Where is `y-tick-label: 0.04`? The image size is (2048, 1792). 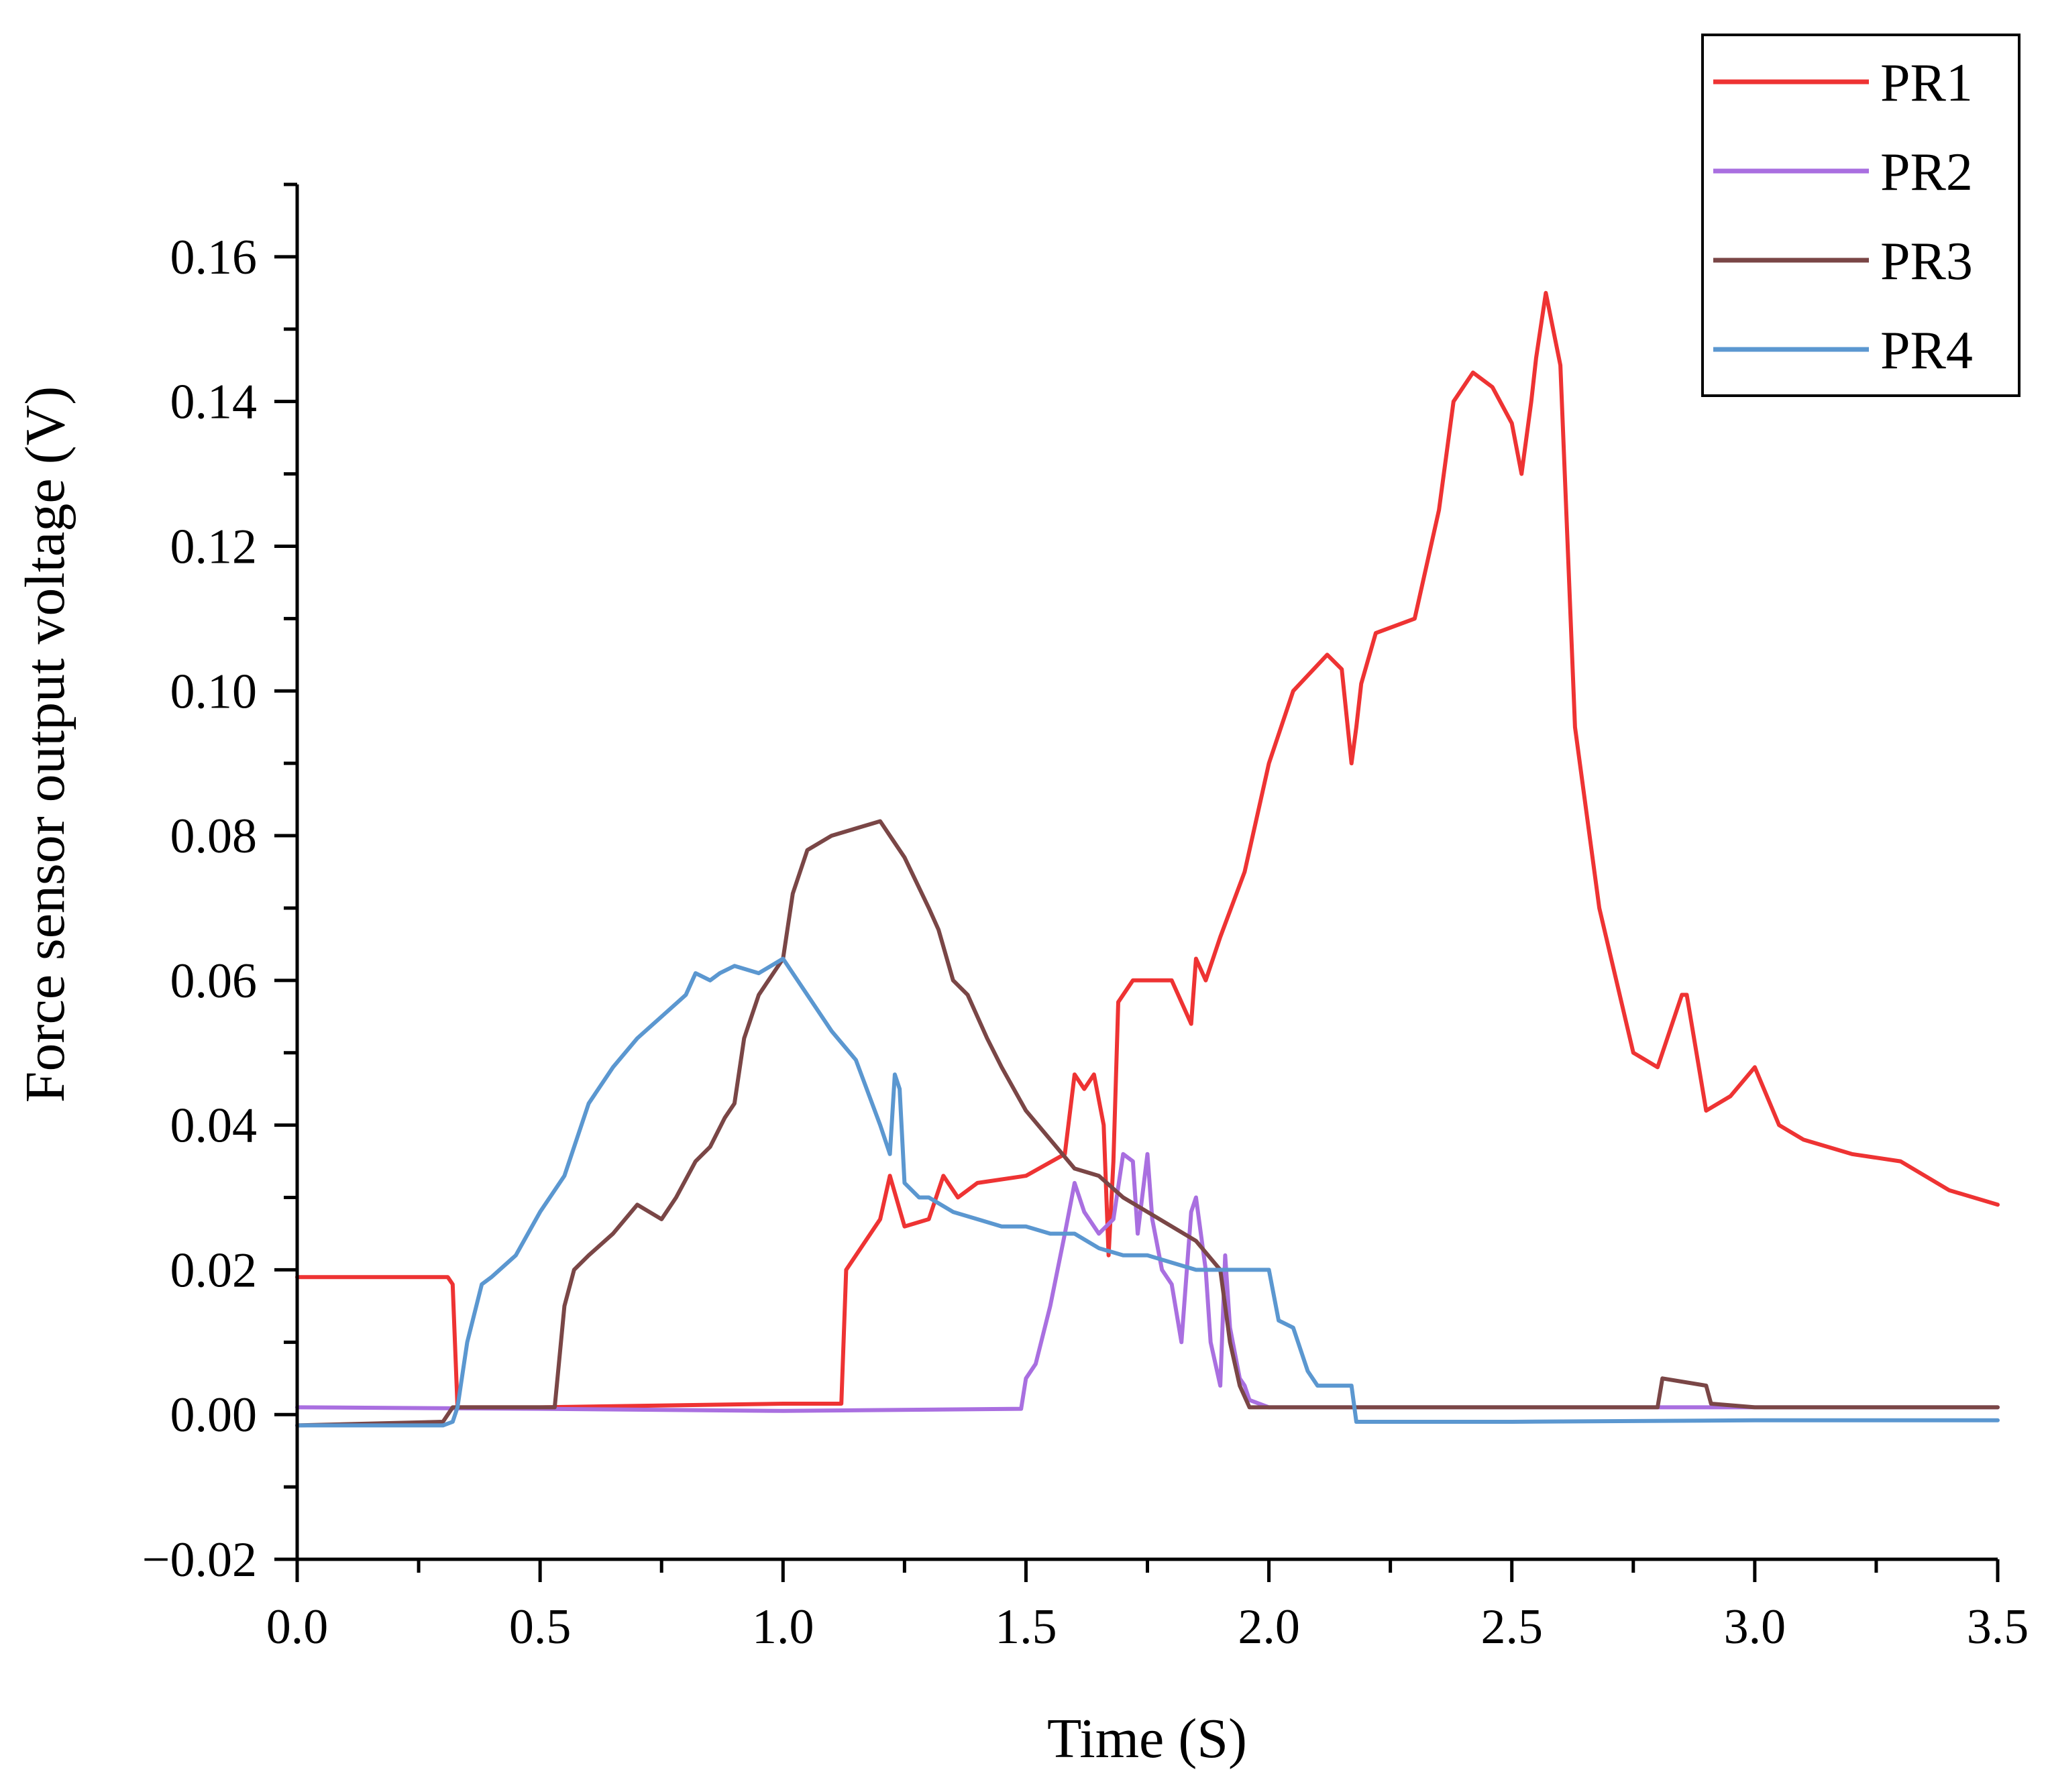 y-tick-label: 0.04 is located at coordinates (214, 1126).